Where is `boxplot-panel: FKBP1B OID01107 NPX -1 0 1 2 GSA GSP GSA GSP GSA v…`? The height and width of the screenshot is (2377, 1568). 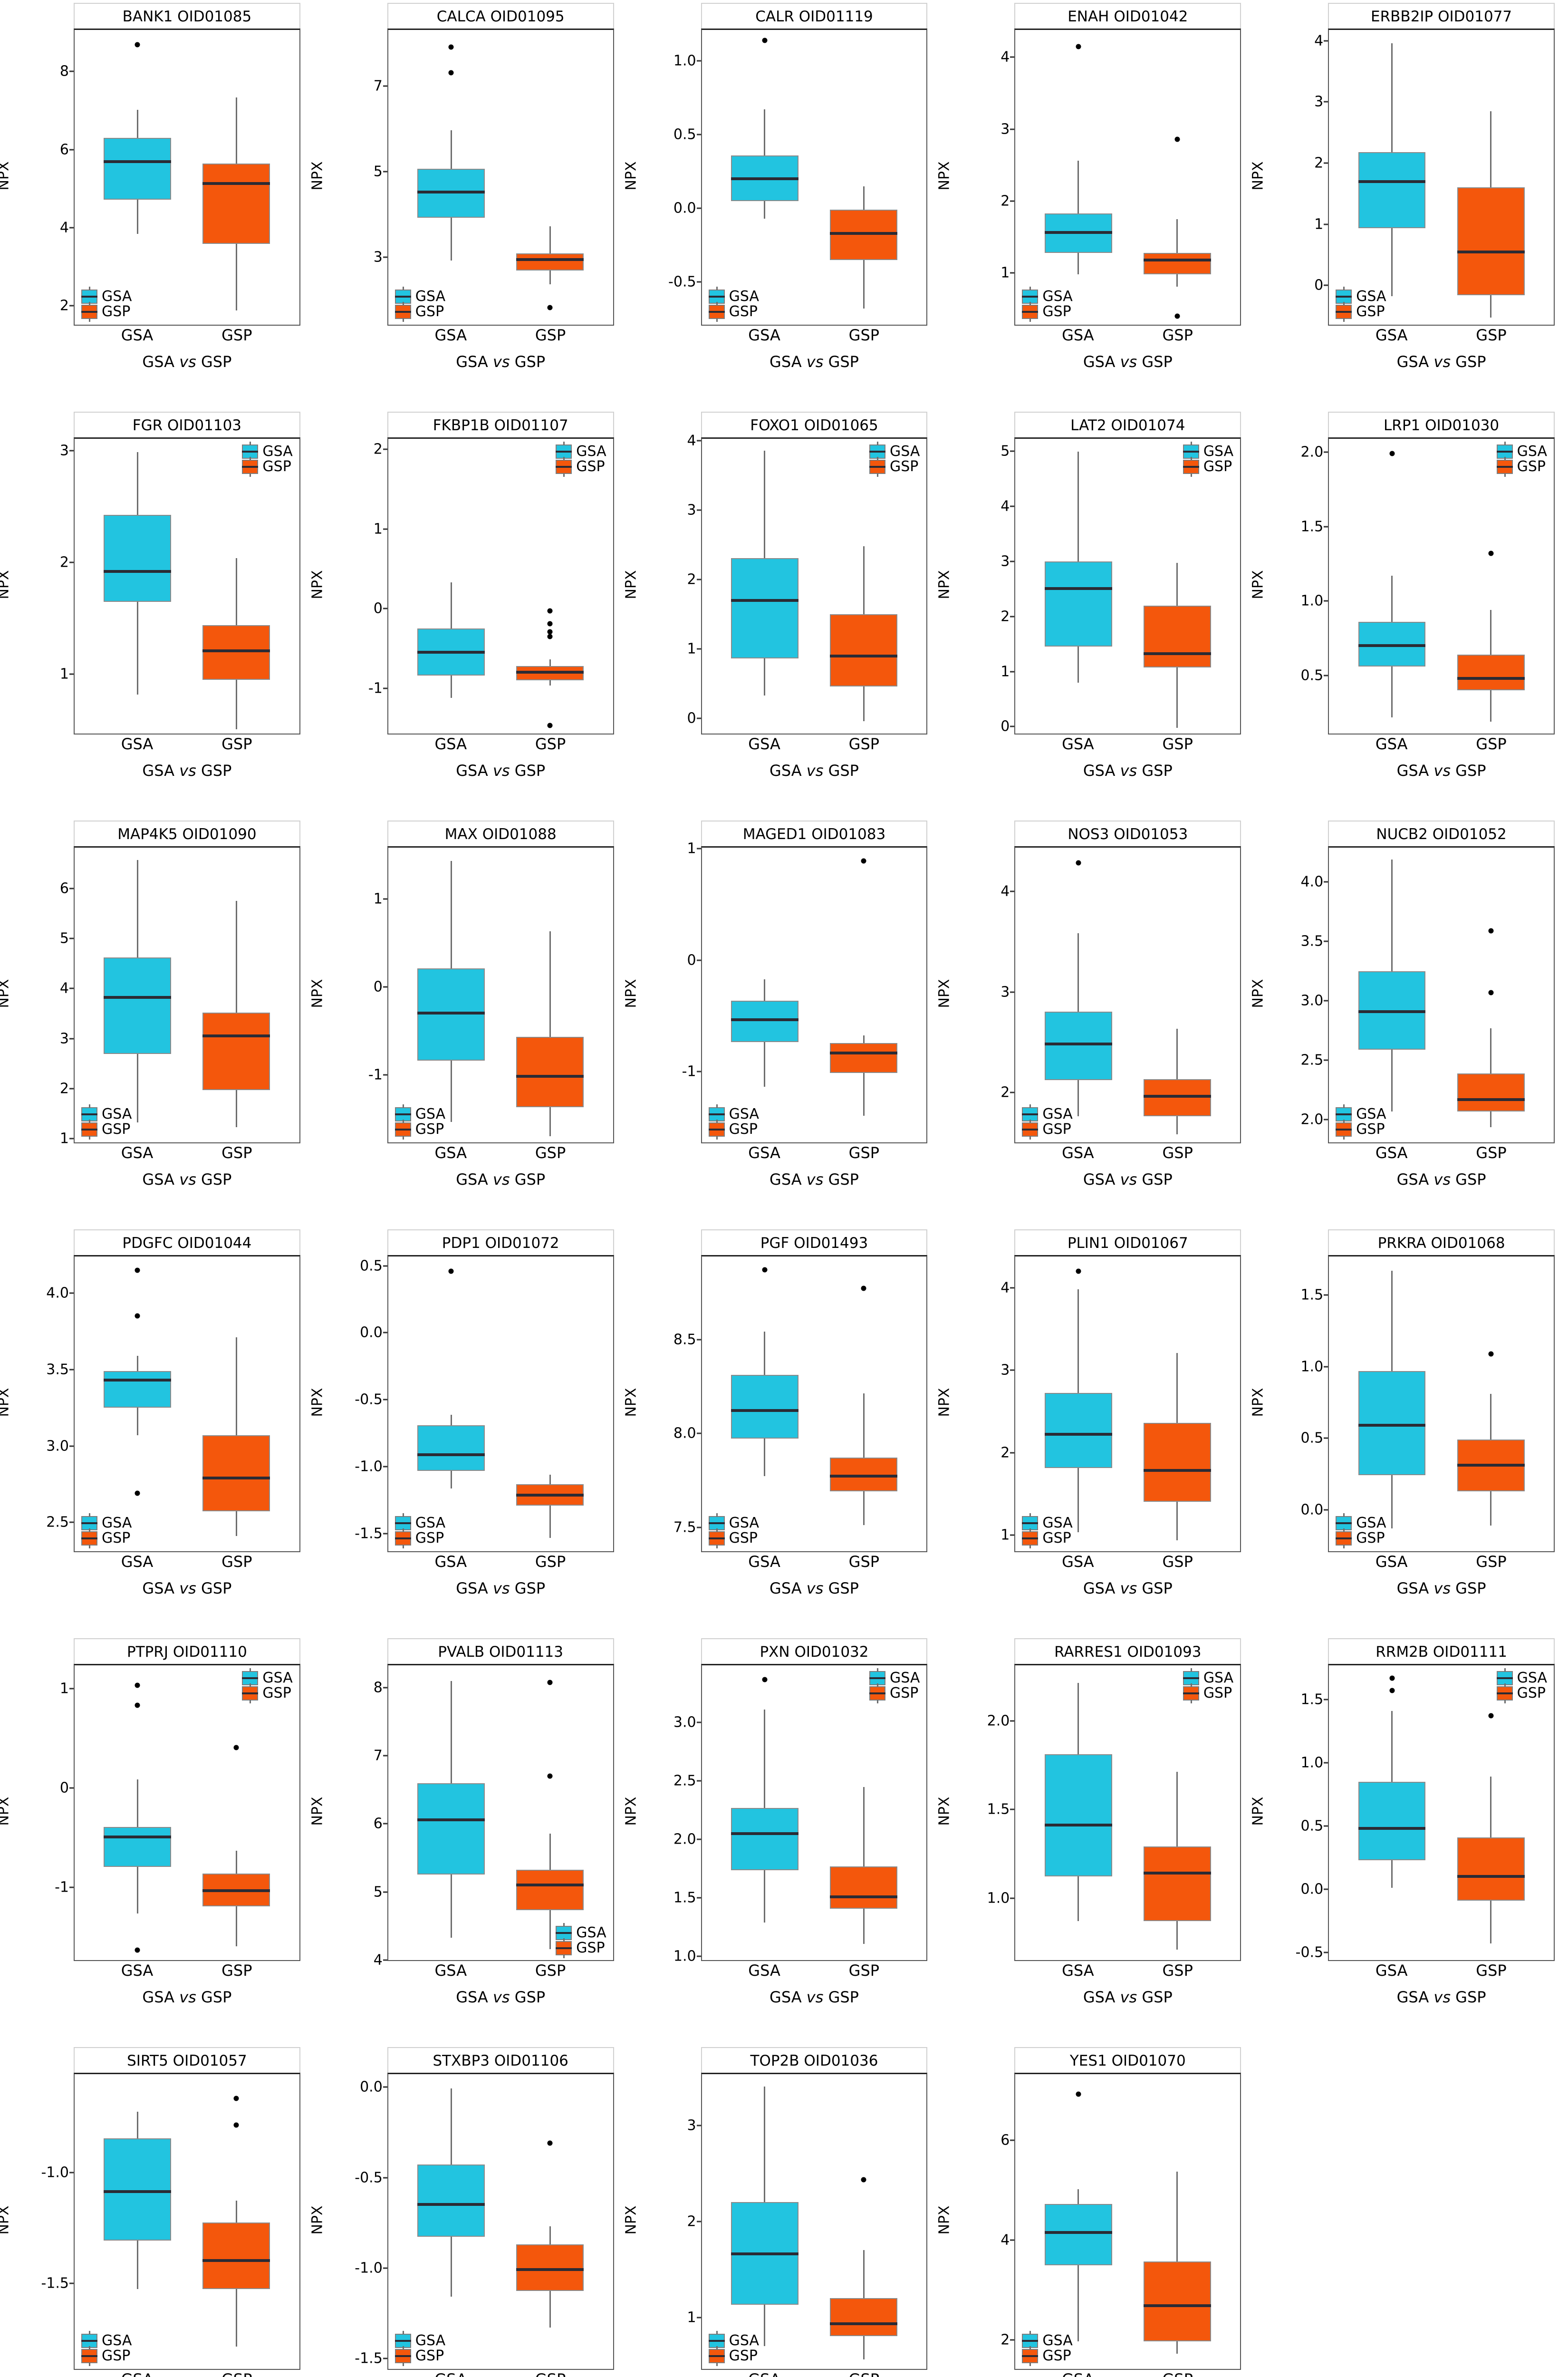
boxplot-panel: FKBP1B OID01107 NPX -1 0 1 2 GSA GSP GSA GSP GSA v… is located at coordinates (468, 613).